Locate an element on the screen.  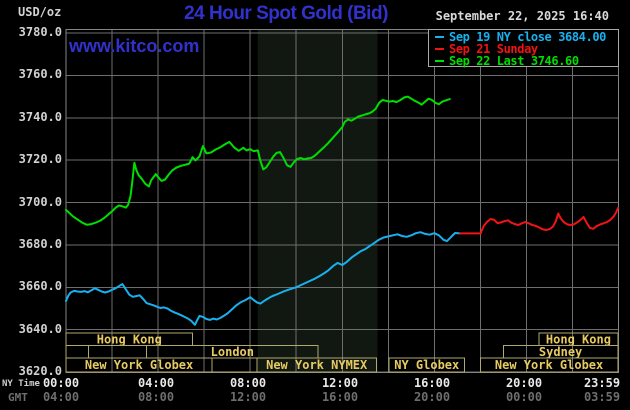
y-tick-label: 3640.0 is located at coordinates (40, 329).